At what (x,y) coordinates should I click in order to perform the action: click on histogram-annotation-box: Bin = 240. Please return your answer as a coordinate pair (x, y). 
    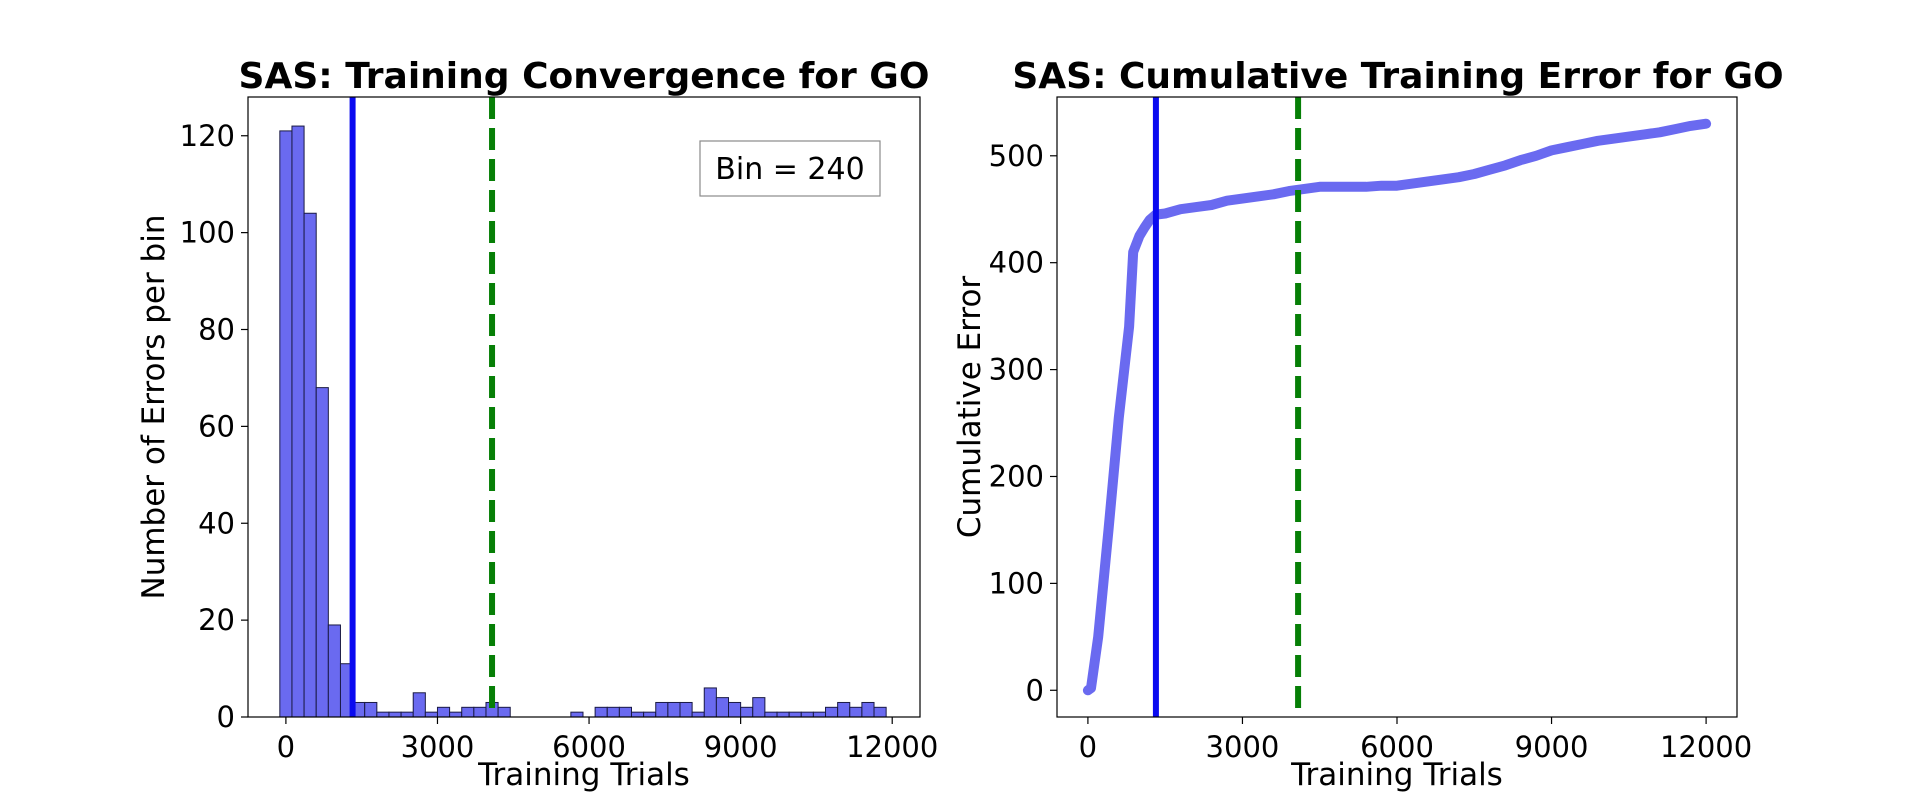
    Looking at the image, I should click on (790, 168).